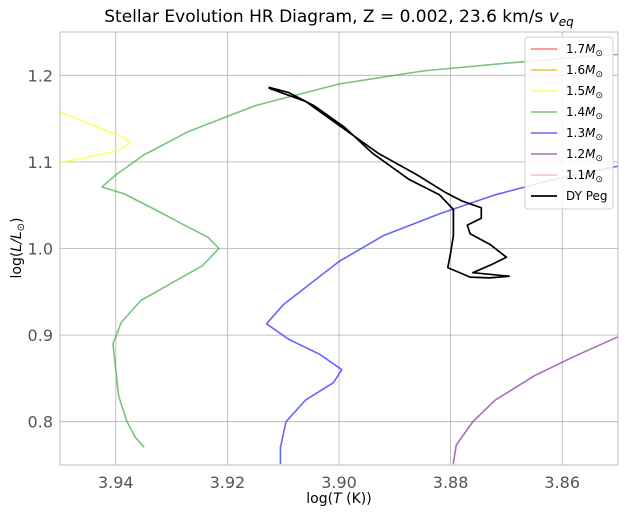 The image size is (625, 516). What do you see at coordinates (584, 113) in the screenshot?
I see `legend-entry: 1.4M⊙` at bounding box center [584, 113].